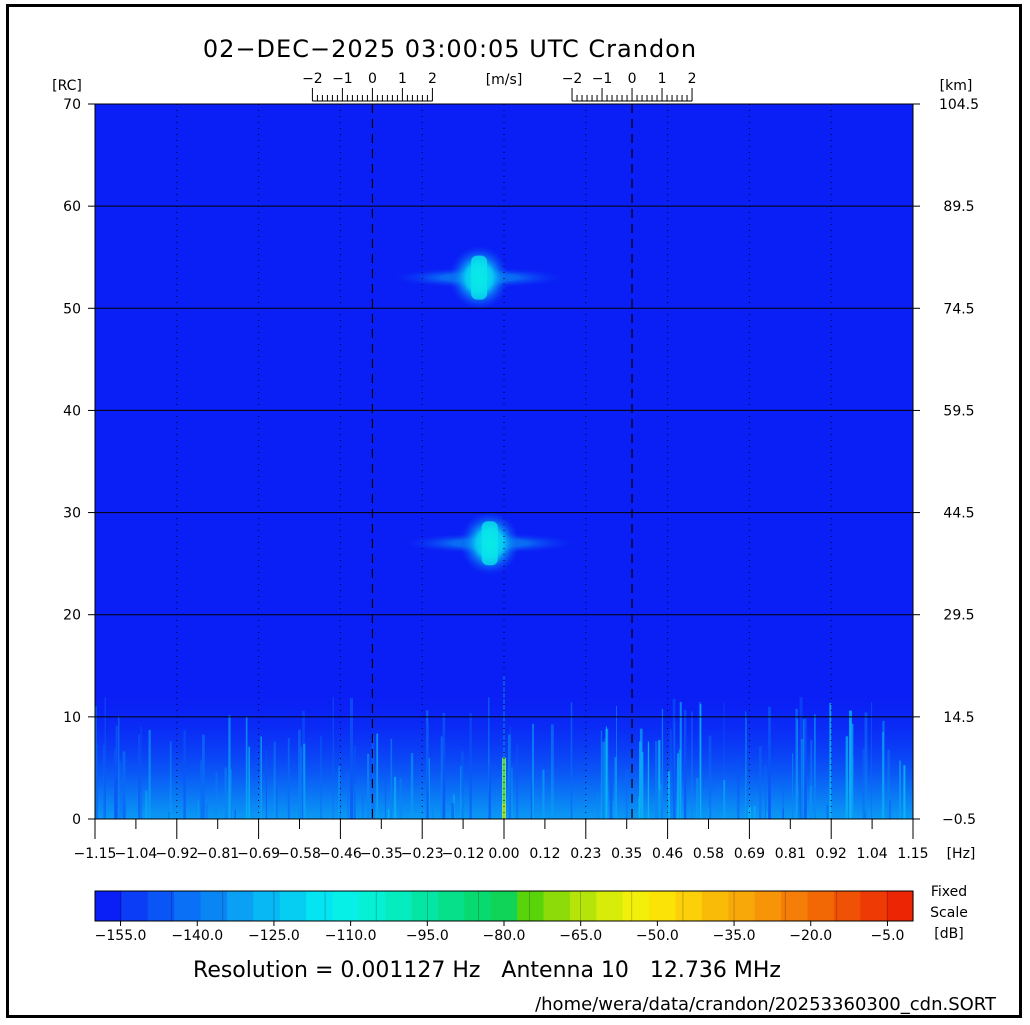  I want to click on echo-core, so click(479, 277).